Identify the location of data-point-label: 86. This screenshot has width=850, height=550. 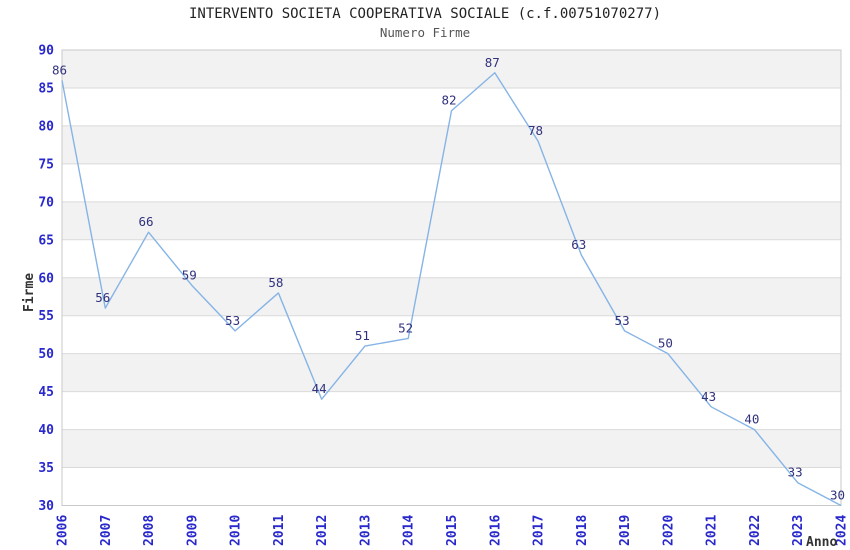
(59, 69).